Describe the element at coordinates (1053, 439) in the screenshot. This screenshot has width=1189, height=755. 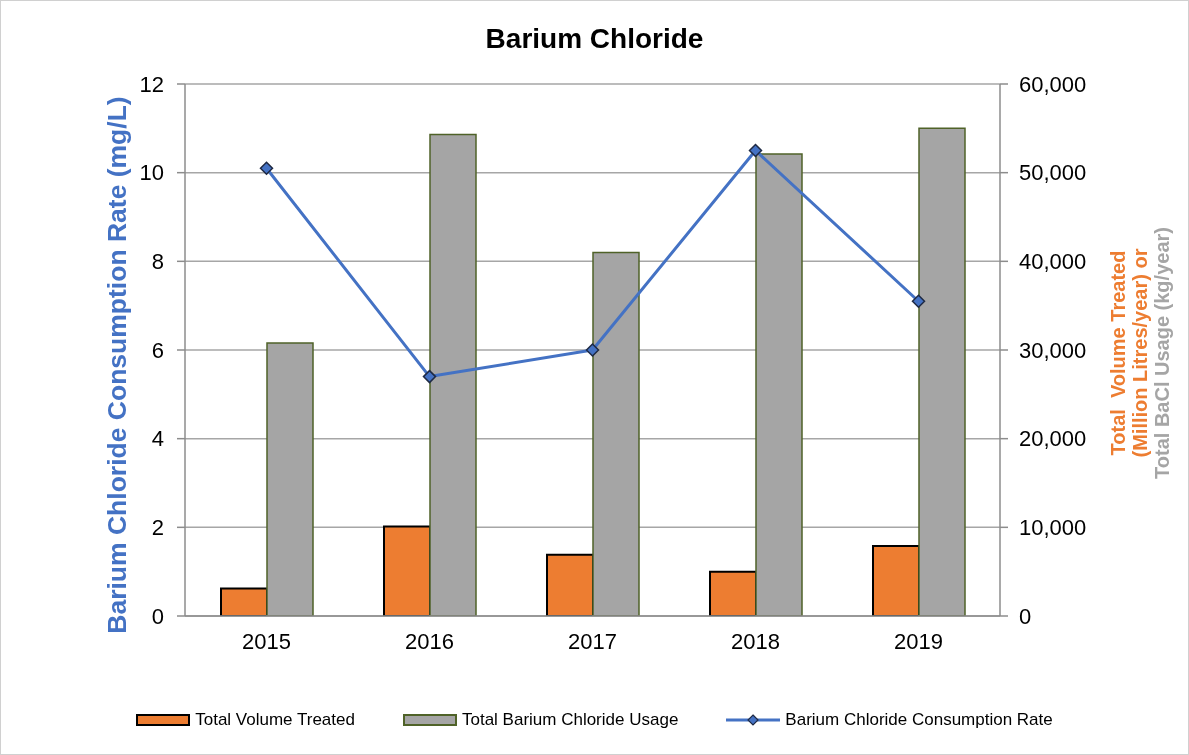
I see `y2-tick-label: 20,000` at that location.